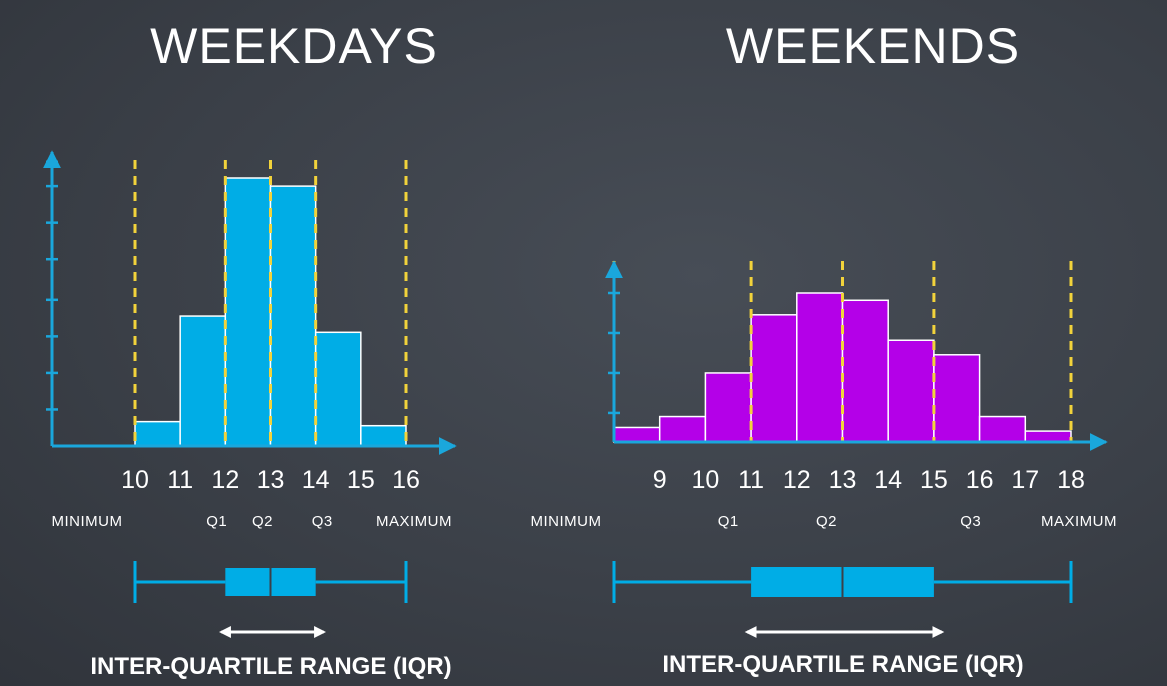  I want to click on weekends-q3-label: Q3, so click(970, 521).